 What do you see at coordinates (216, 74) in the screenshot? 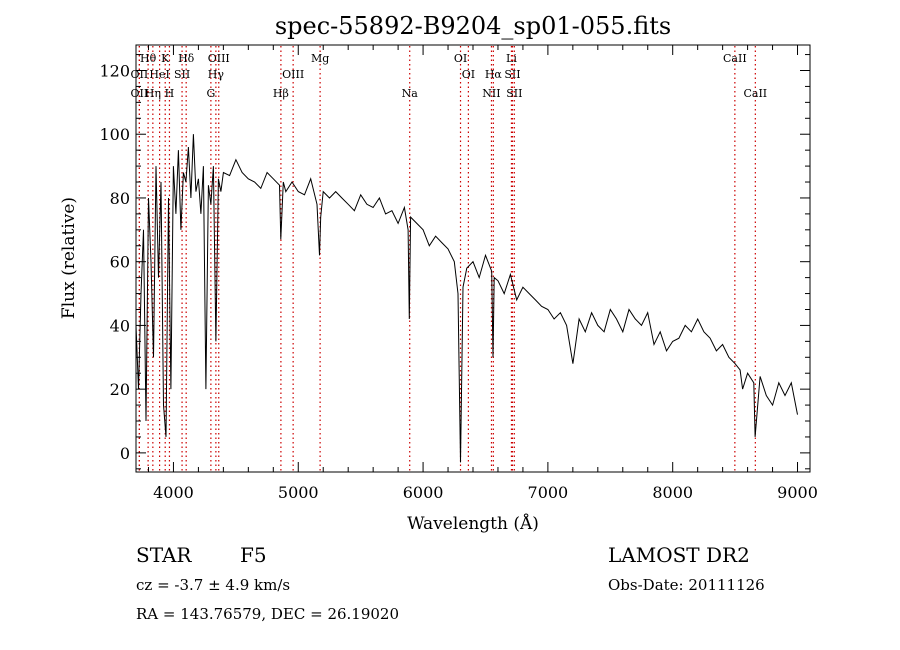
I see `line-marker-label: Hγ` at bounding box center [216, 74].